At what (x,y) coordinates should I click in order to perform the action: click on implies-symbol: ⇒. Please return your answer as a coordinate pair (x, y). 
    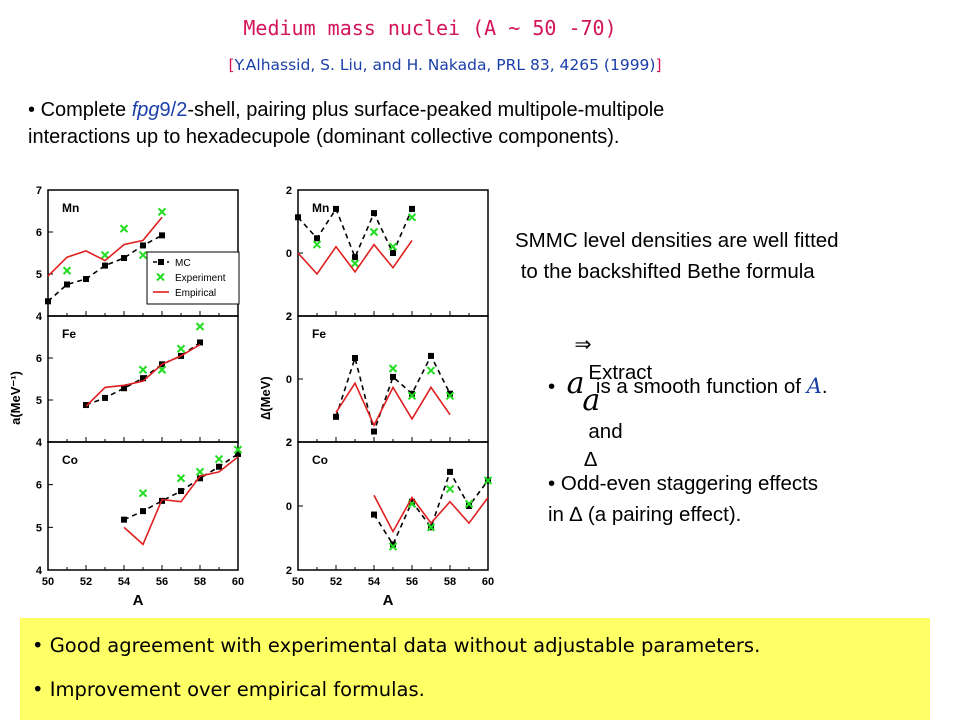
    Looking at the image, I should click on (583, 344).